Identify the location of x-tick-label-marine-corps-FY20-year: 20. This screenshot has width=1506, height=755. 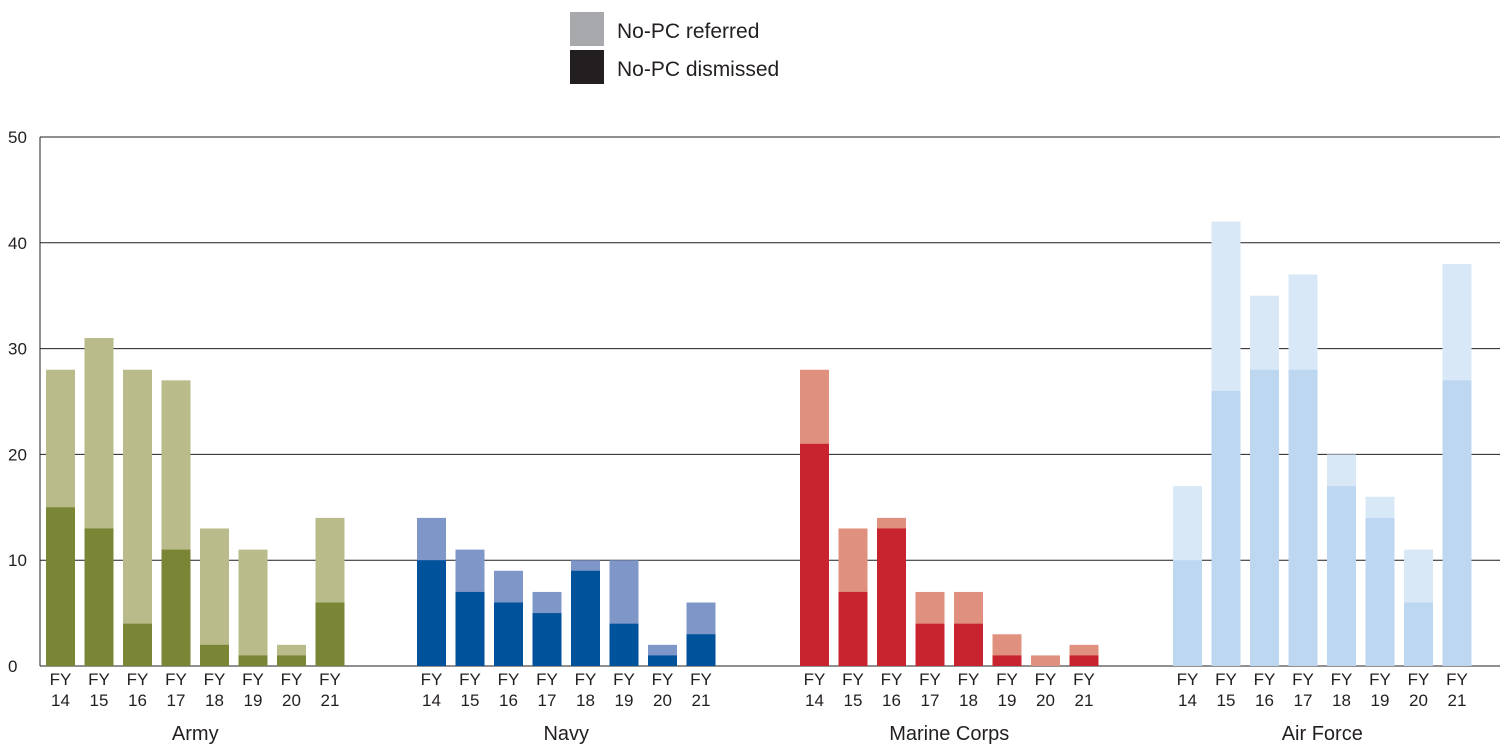
(1045, 700).